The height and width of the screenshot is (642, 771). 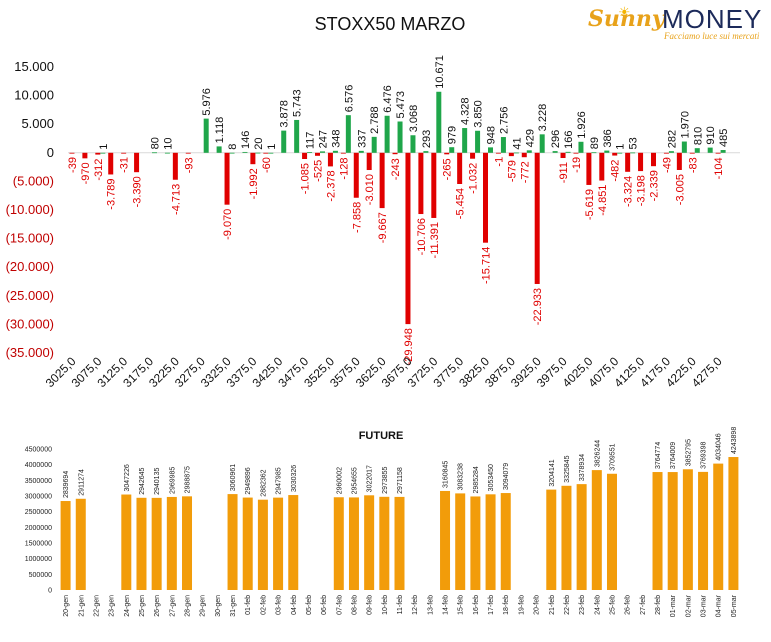 What do you see at coordinates (228, 224) in the screenshot?
I see `data-label: -9.070` at bounding box center [228, 224].